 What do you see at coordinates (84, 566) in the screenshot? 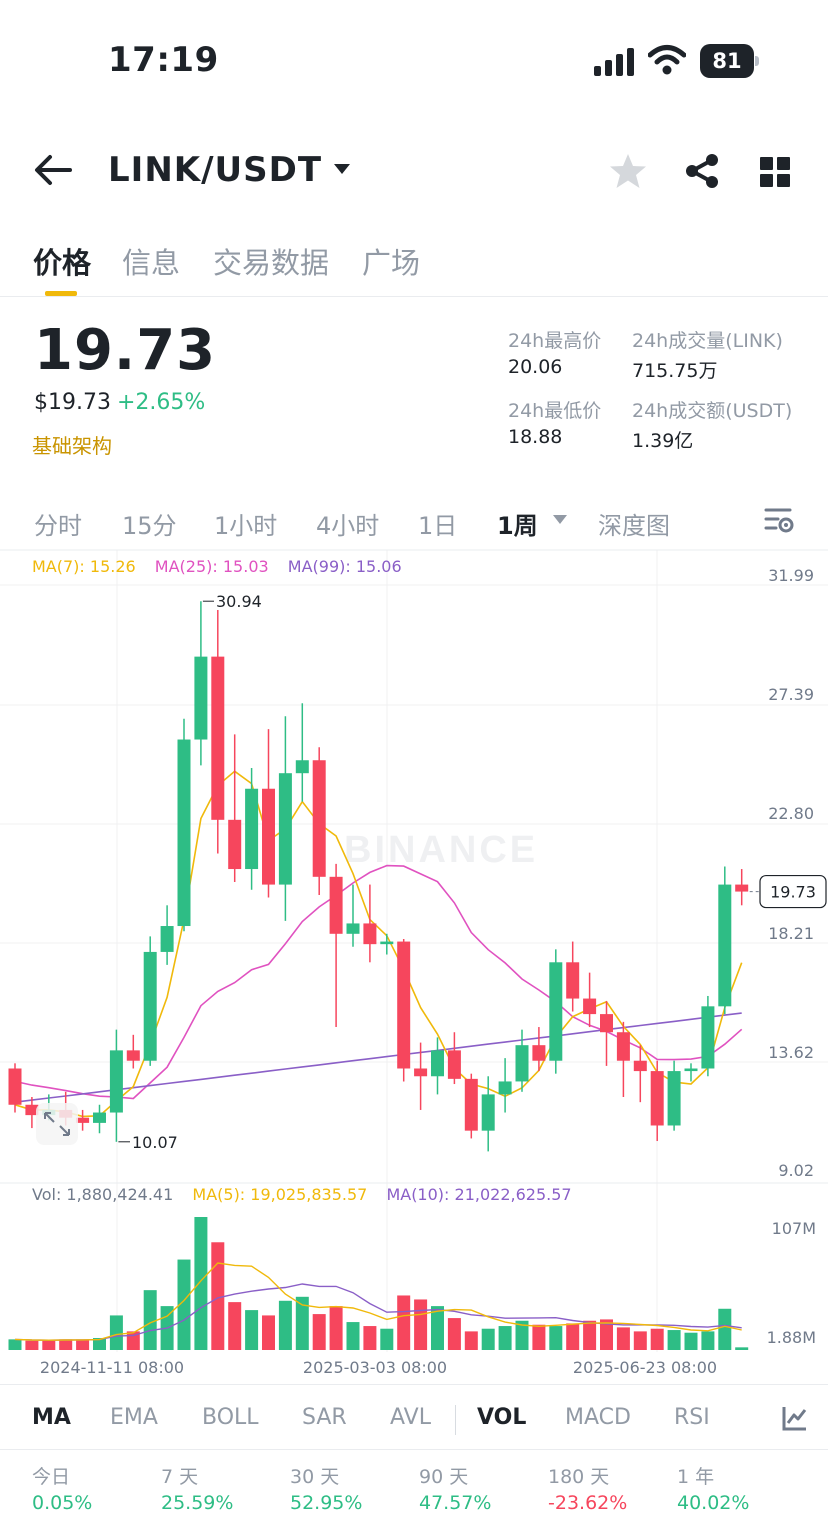
I see `ma7-legend: MA(7): 15.26` at bounding box center [84, 566].